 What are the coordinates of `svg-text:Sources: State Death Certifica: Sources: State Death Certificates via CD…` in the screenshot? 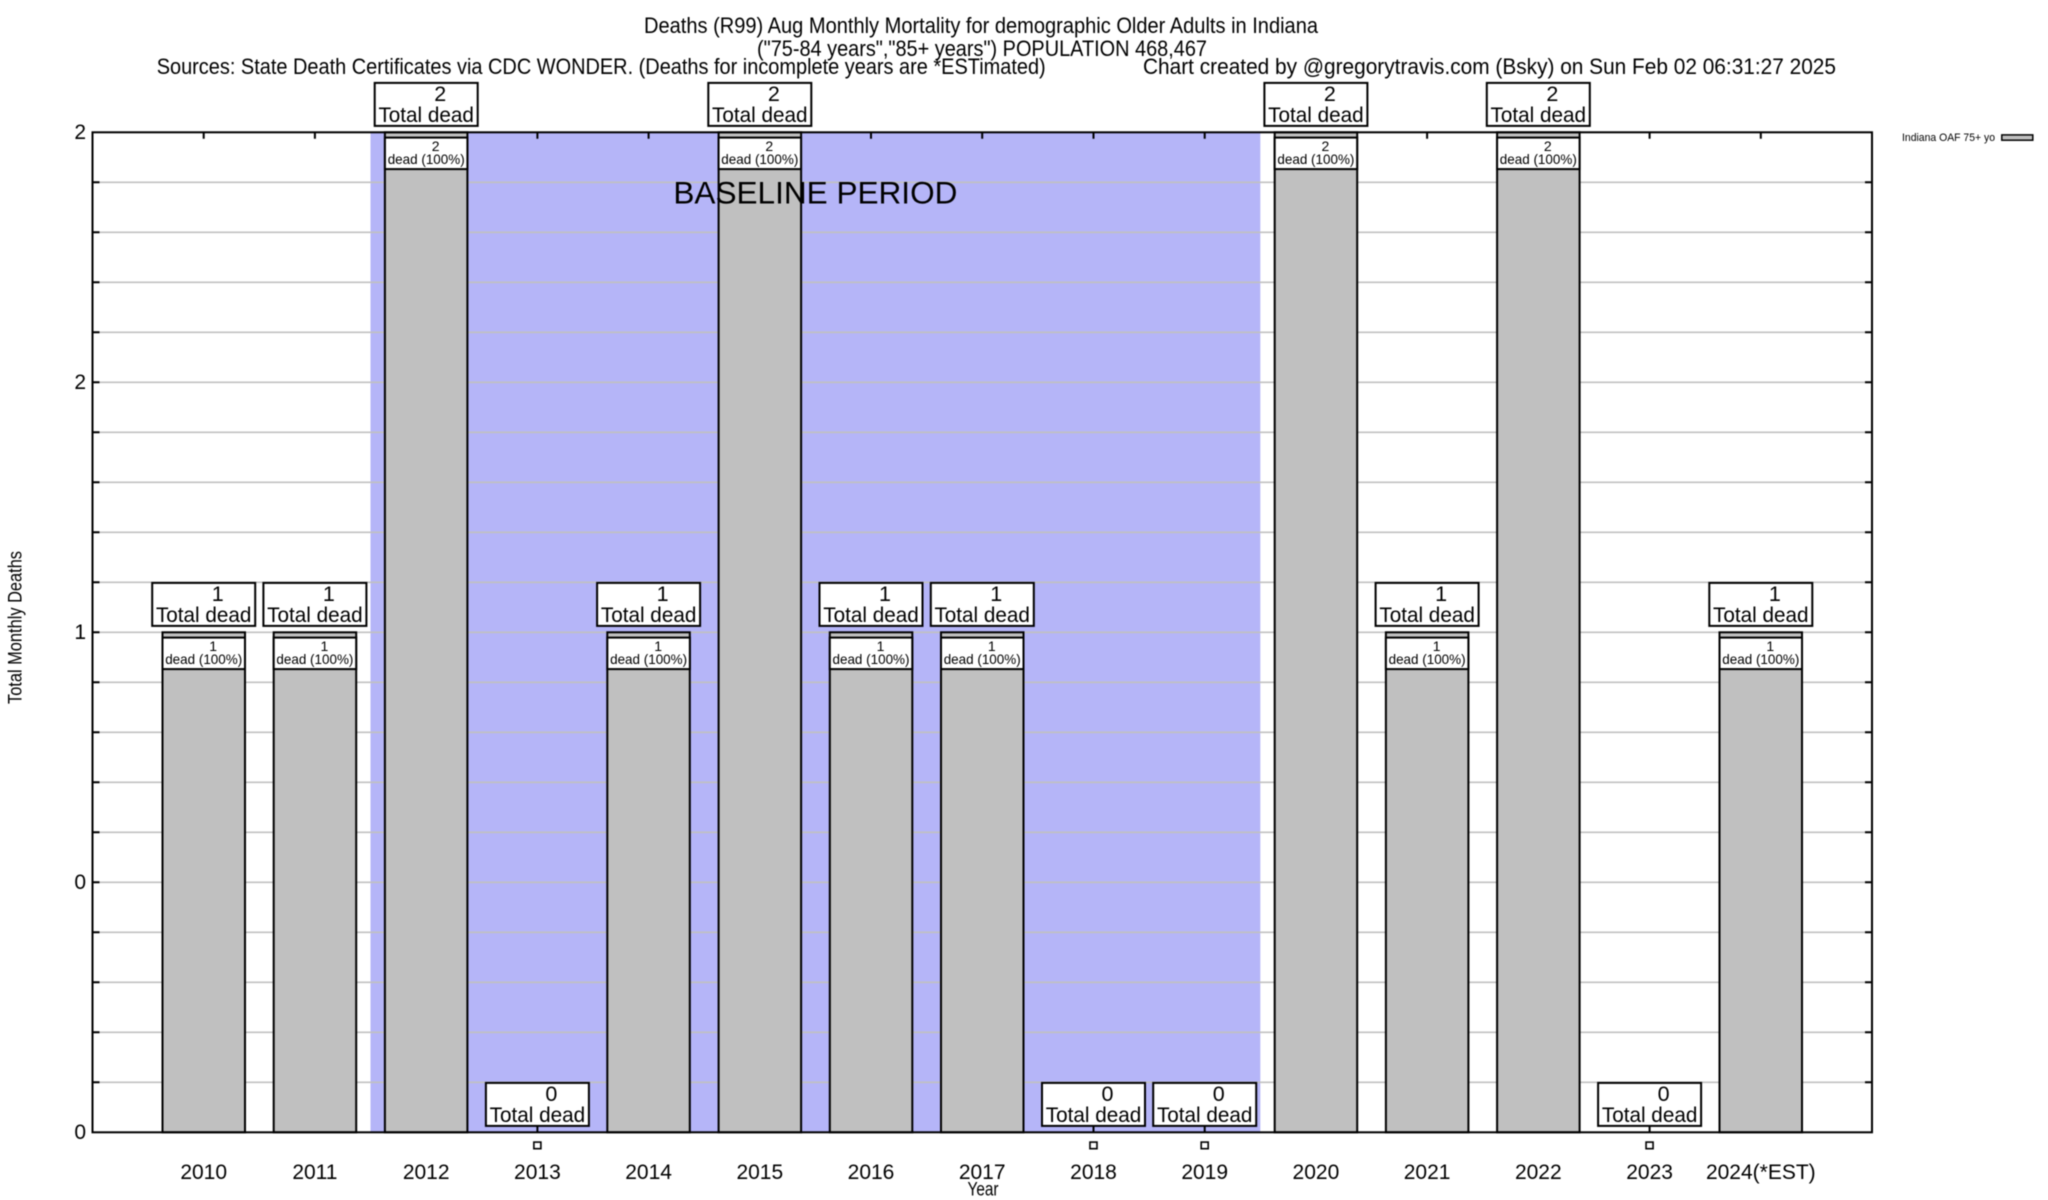 It's located at (601, 66).